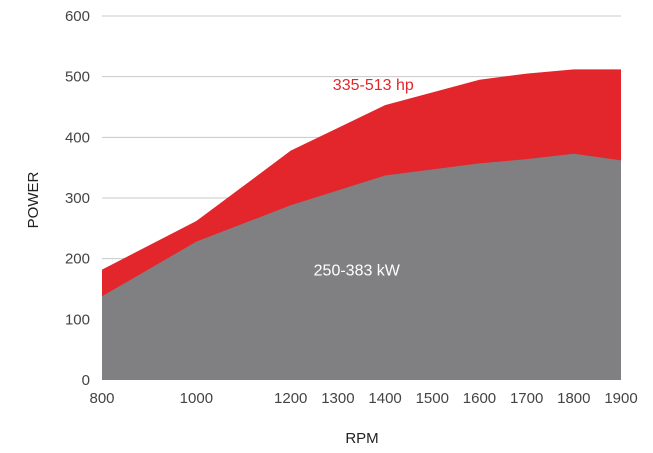 Image resolution: width=653 pixels, height=453 pixels. Describe the element at coordinates (101, 398) in the screenshot. I see `x-tick-label: 800` at that location.